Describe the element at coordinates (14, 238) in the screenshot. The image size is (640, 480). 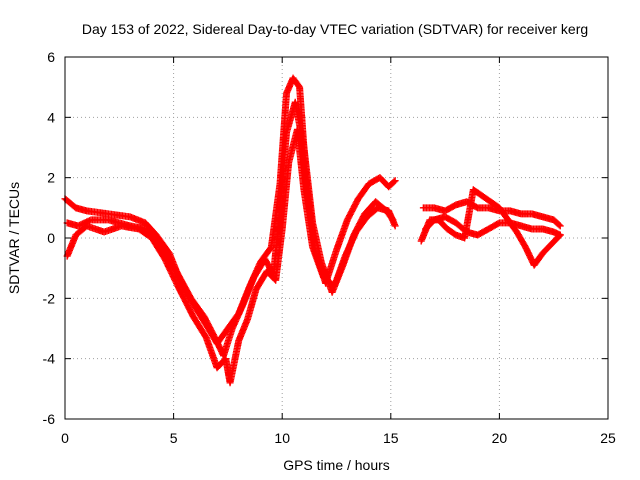
I see `y-axis-label: SDTVAR / TECUs` at that location.